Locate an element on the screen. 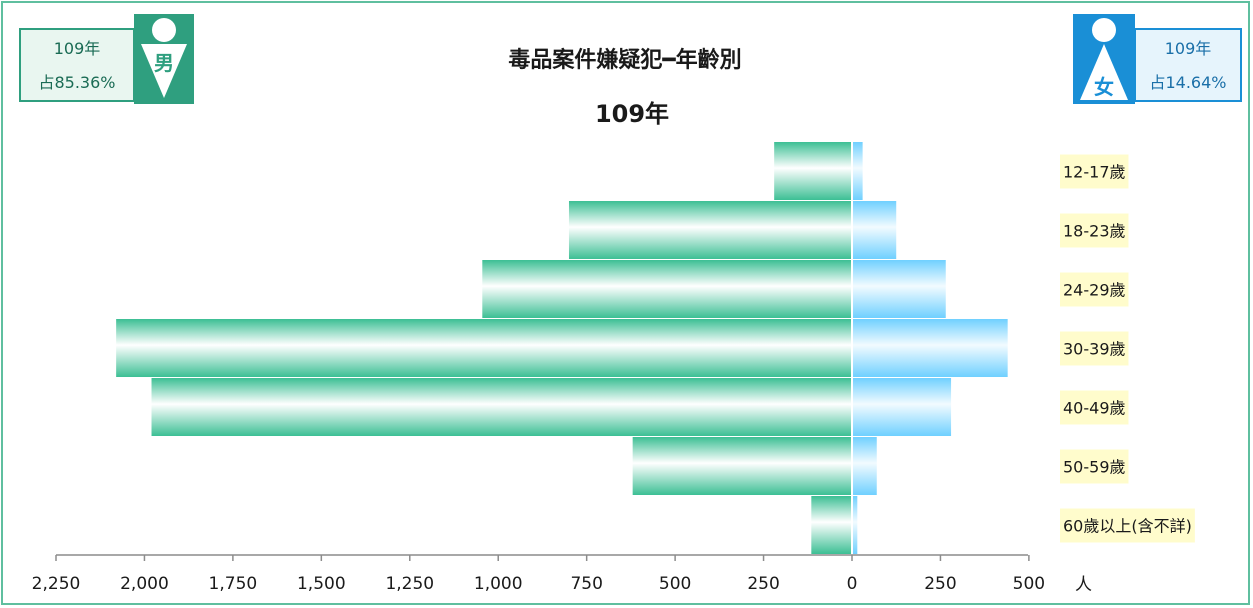 This screenshot has width=1253, height=608. female-year-label: 109年 is located at coordinates (1188, 48).